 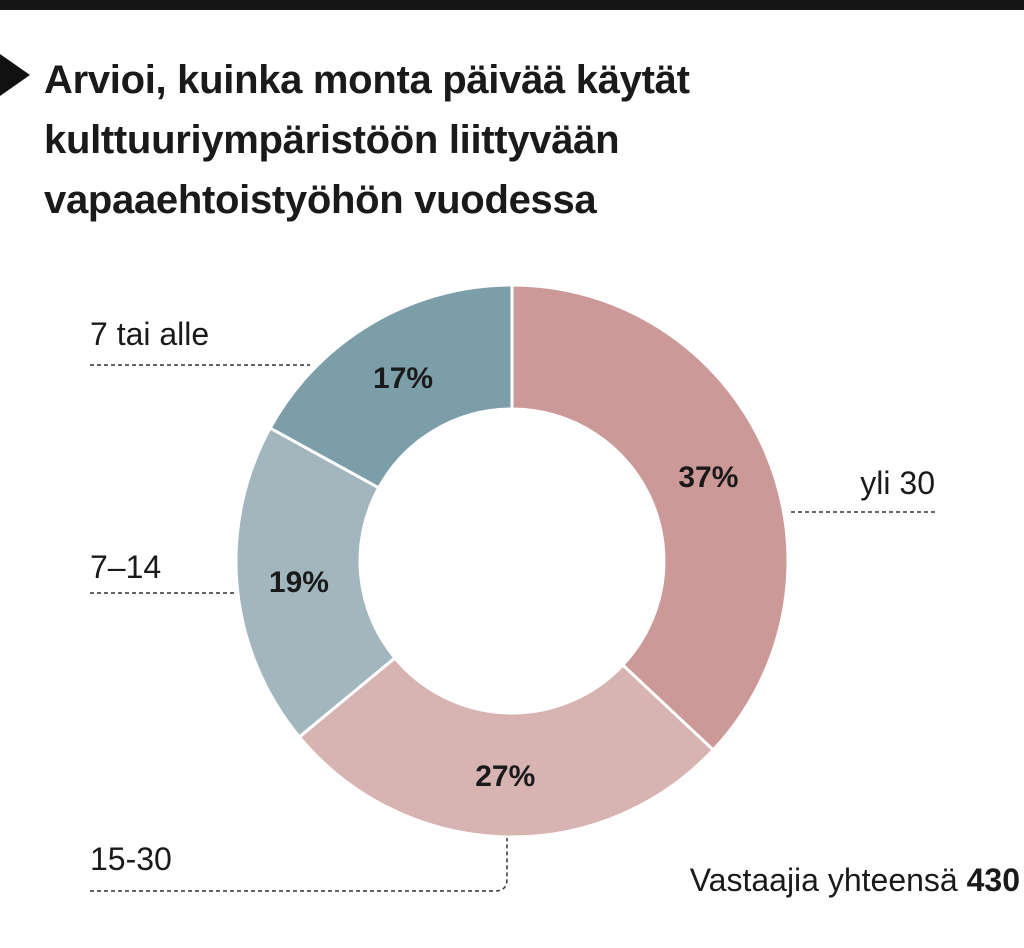 I want to click on leader-line, so click(x=299, y=865).